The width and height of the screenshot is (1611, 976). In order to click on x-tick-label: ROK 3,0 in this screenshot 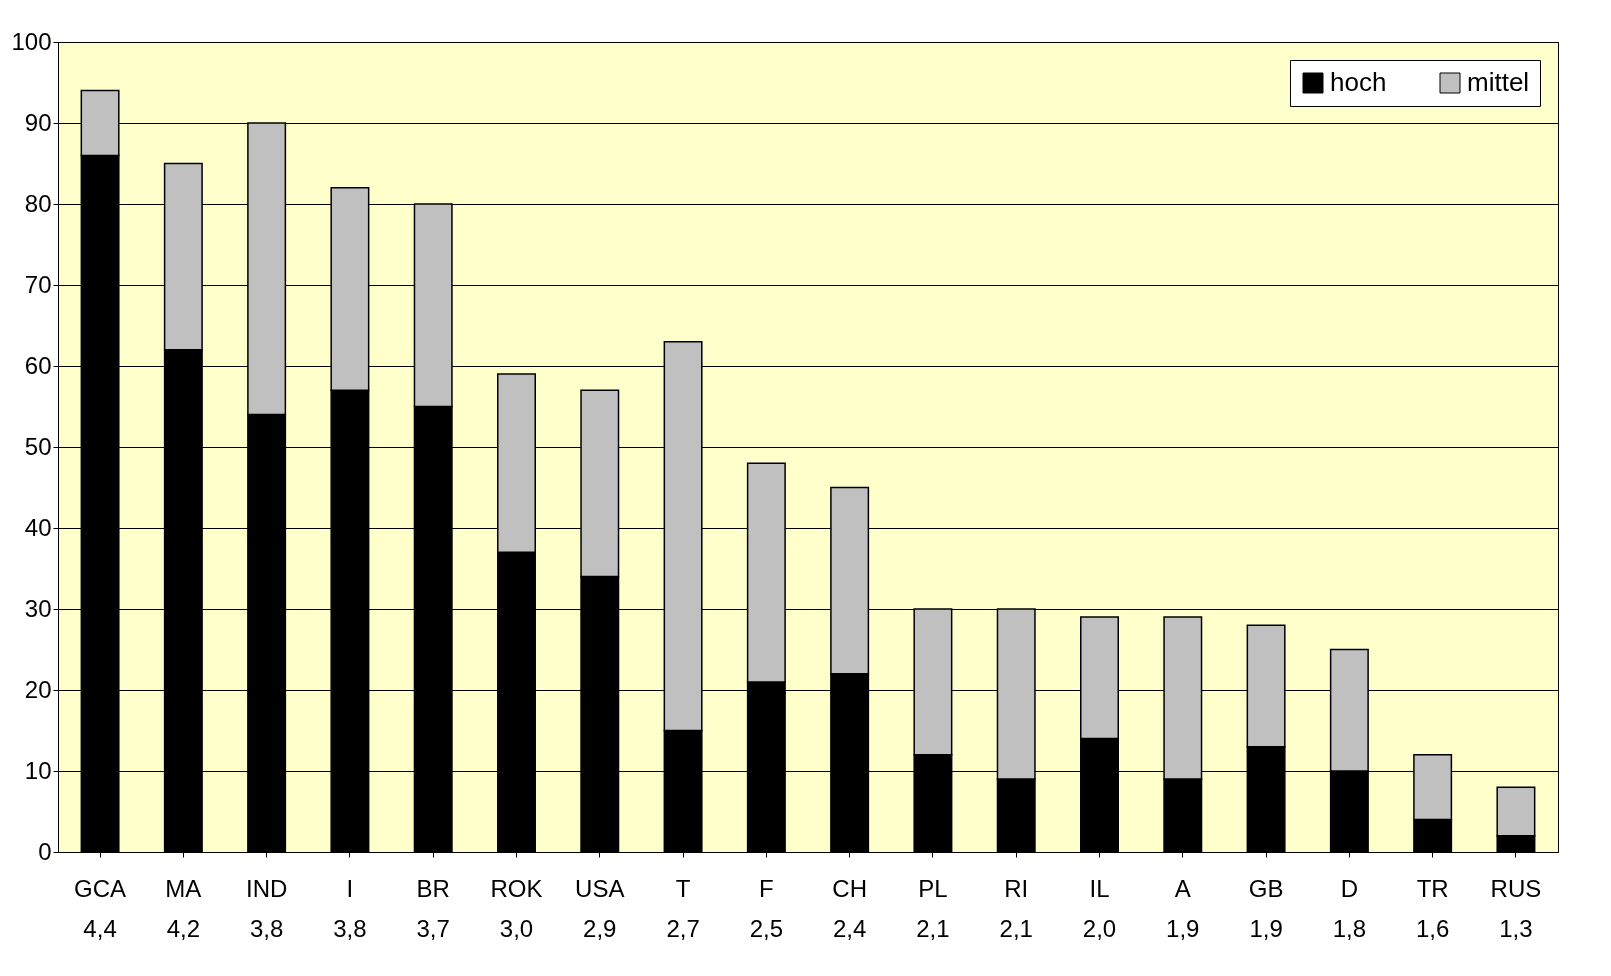, I will do `click(516, 908)`.